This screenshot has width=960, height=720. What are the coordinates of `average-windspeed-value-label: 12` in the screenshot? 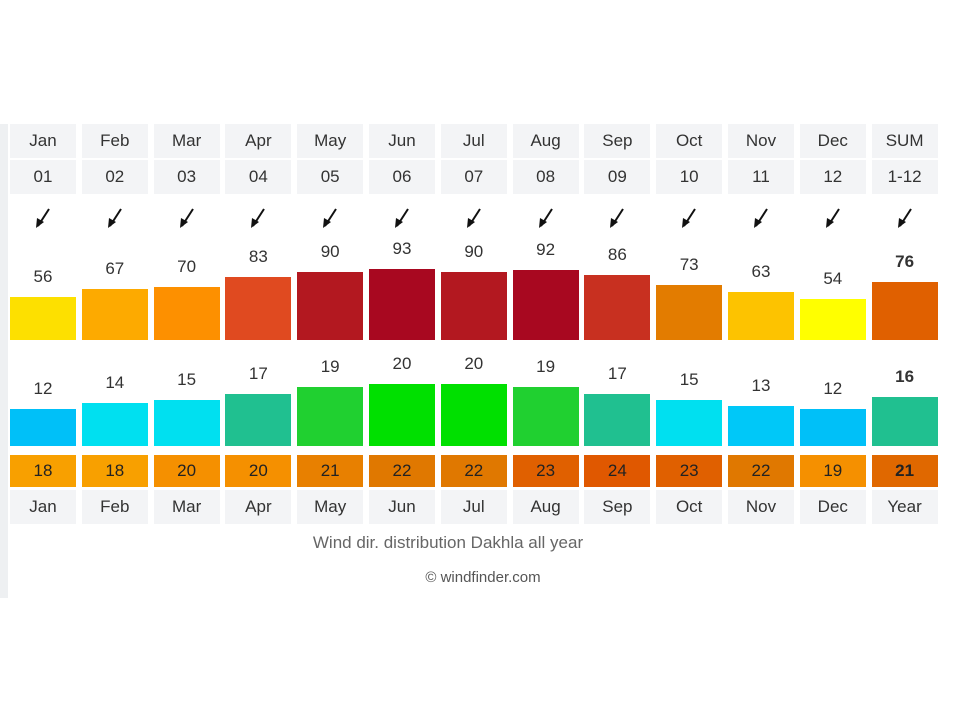 It's located at (833, 389).